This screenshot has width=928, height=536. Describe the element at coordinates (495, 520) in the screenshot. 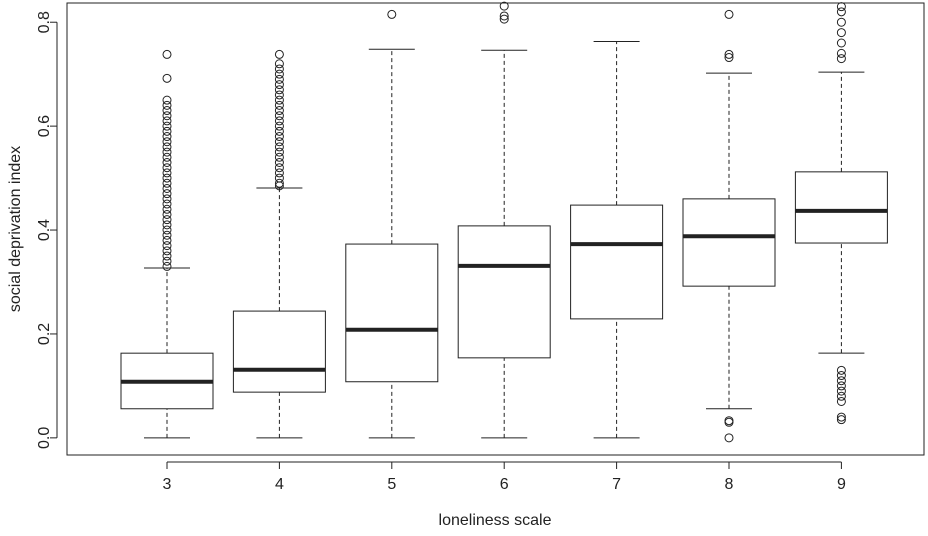

I see `x-axis-label: loneliness scale` at that location.